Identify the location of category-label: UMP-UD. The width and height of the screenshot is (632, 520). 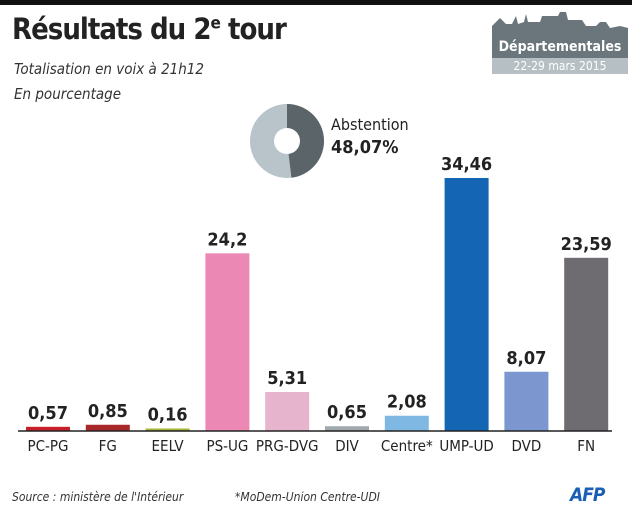
(466, 446).